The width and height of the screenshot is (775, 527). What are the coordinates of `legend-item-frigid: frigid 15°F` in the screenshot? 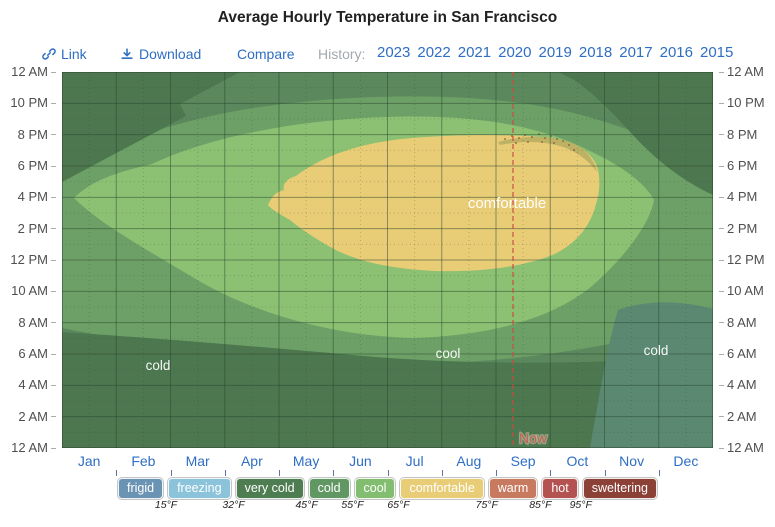 It's located at (147, 494).